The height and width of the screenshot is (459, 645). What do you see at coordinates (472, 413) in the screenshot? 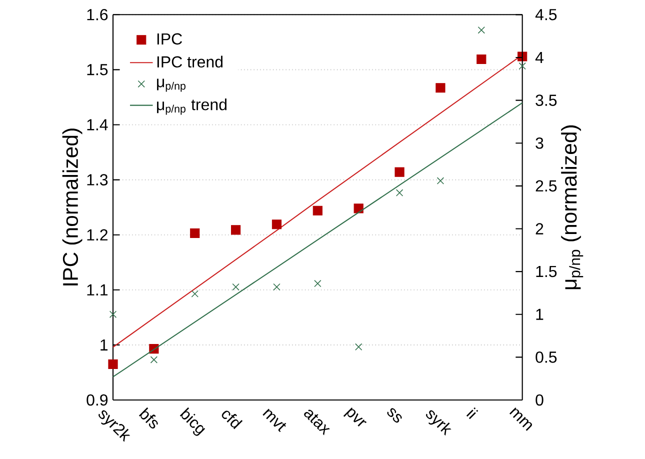
I see `x-tick-label: ii` at bounding box center [472, 413].